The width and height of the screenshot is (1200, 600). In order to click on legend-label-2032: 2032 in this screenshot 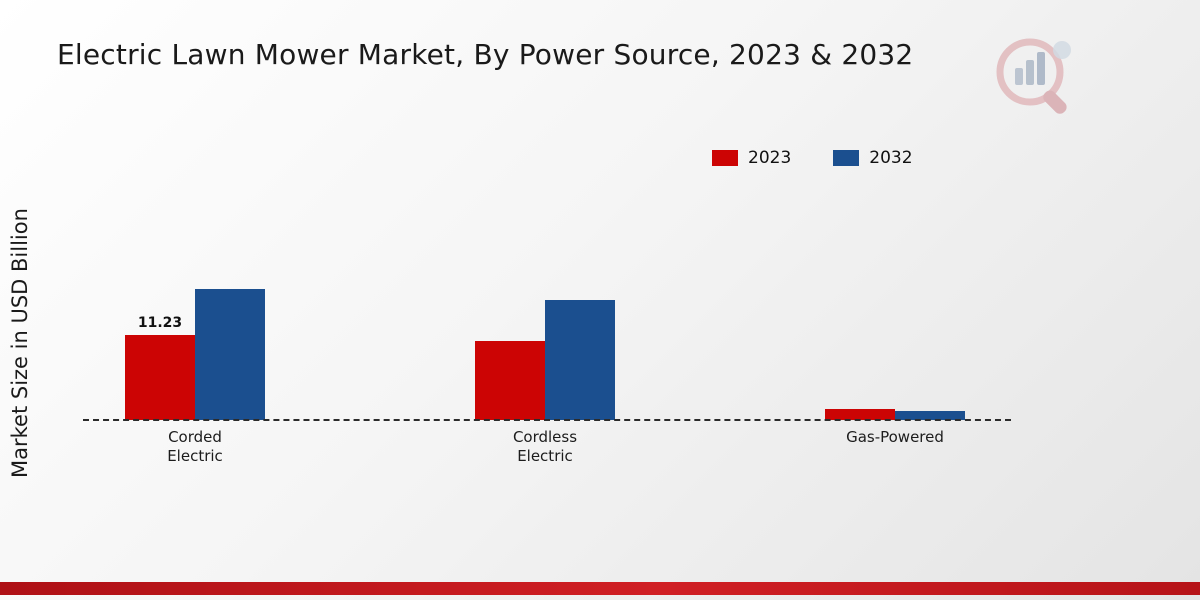, I will do `click(891, 158)`.